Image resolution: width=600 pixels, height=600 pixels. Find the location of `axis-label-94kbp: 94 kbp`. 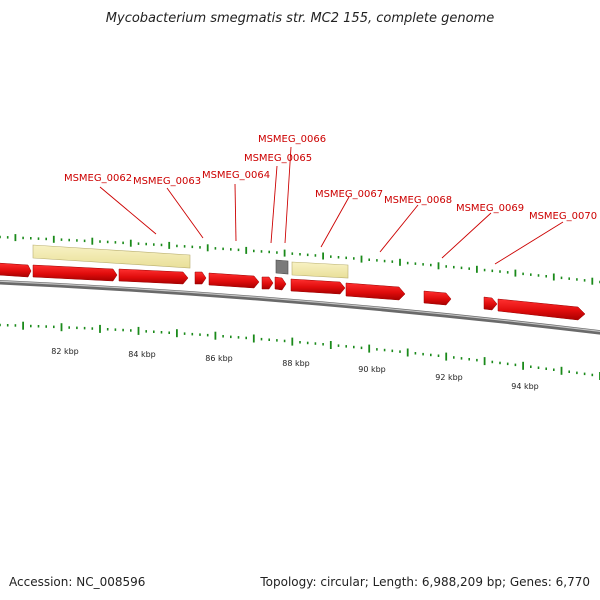

axis-label-94kbp: 94 kbp is located at coordinates (525, 386).